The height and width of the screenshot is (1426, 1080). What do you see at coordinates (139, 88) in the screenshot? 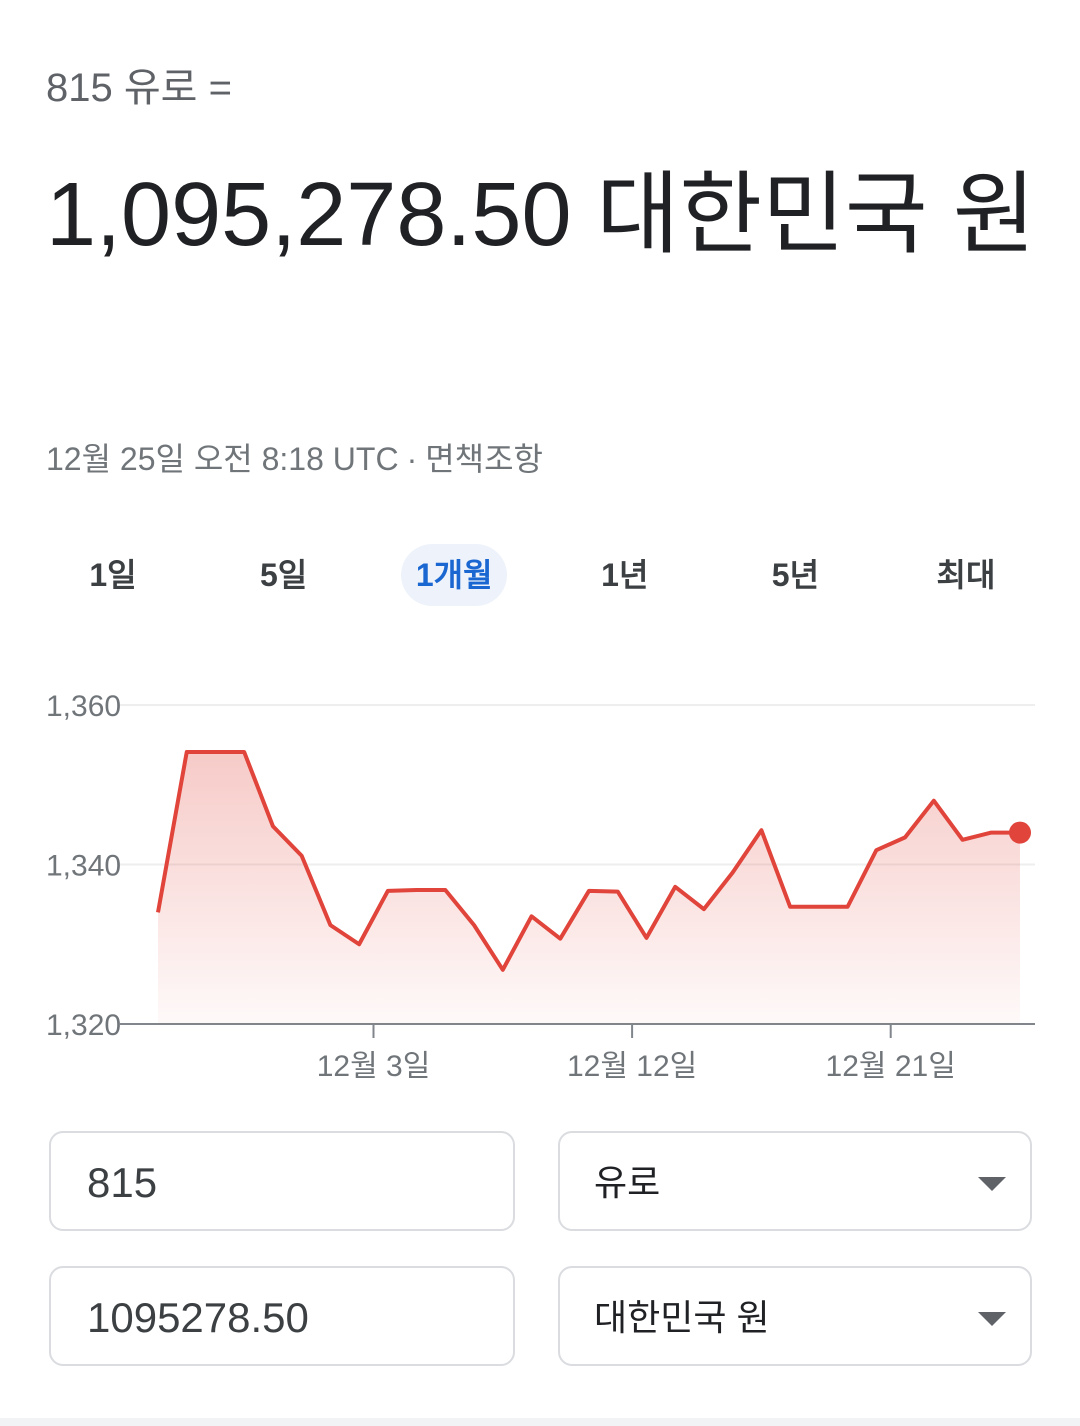
I see `amount-from: 815 유로 =` at bounding box center [139, 88].